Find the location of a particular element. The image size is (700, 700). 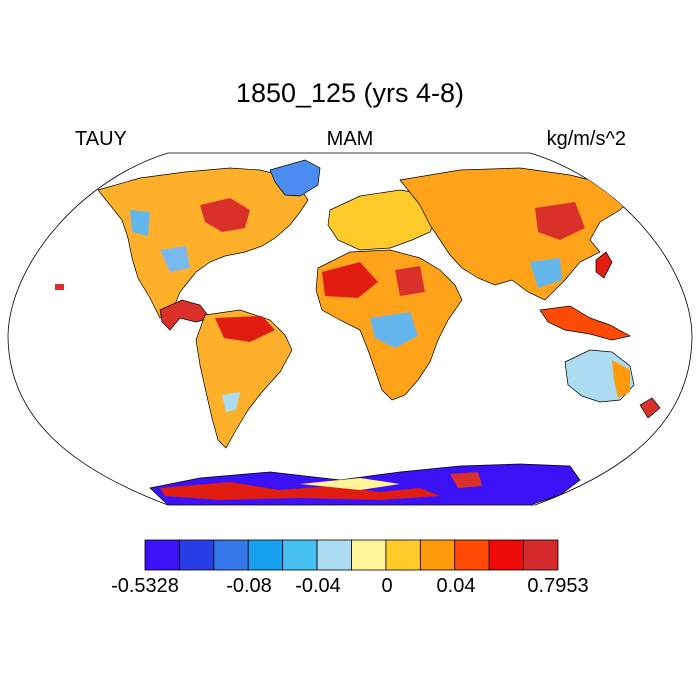

season-label: MAM is located at coordinates (350, 139).